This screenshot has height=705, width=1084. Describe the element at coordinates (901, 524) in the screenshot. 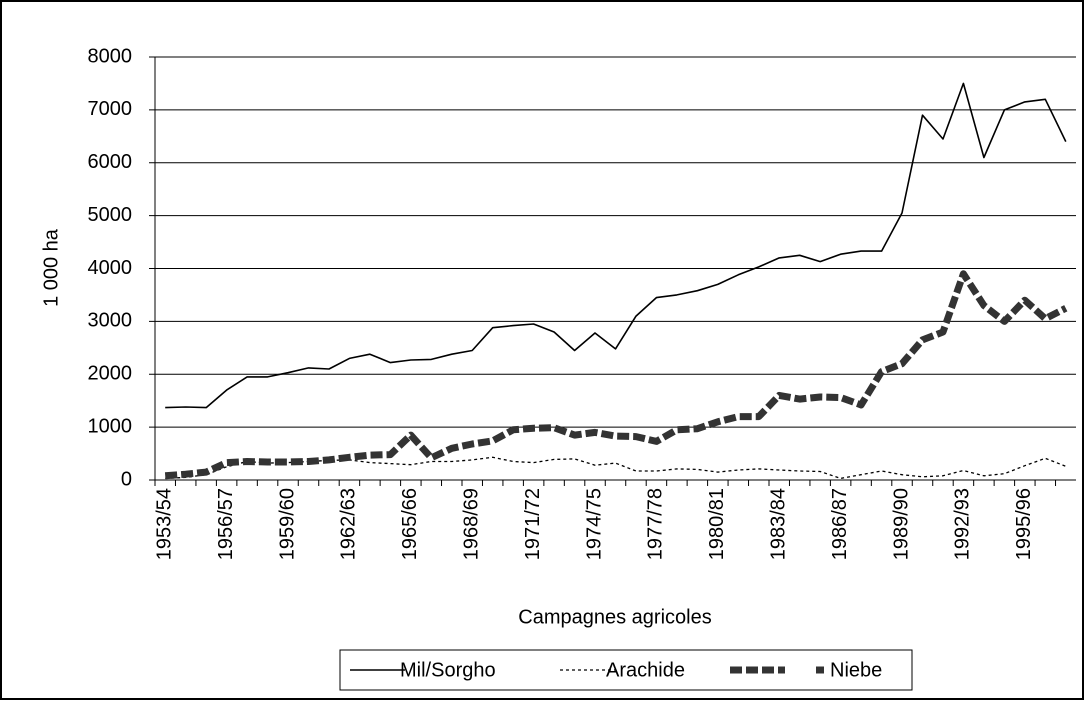

I see `x-tick-label: 1989/90` at that location.